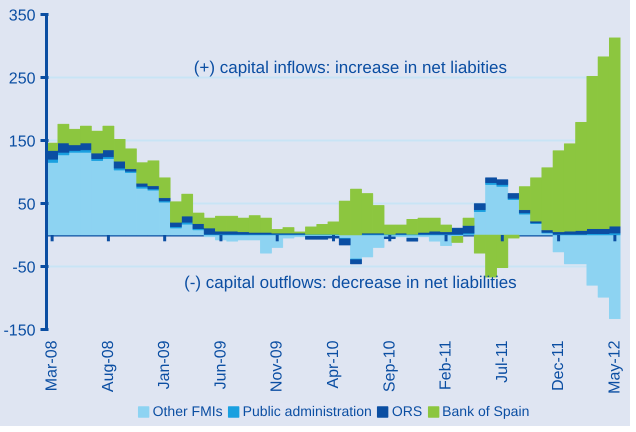 This screenshot has width=636, height=432. What do you see at coordinates (333, 364) in the screenshot?
I see `x-tick-label: Apr-10` at bounding box center [333, 364].